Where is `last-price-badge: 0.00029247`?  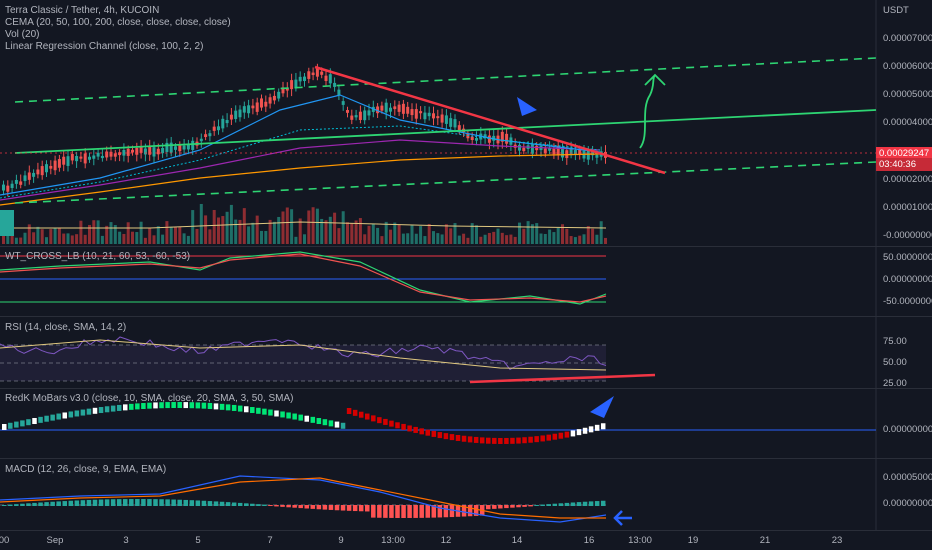
last-price-badge: 0.00029247 is located at coordinates (904, 153).